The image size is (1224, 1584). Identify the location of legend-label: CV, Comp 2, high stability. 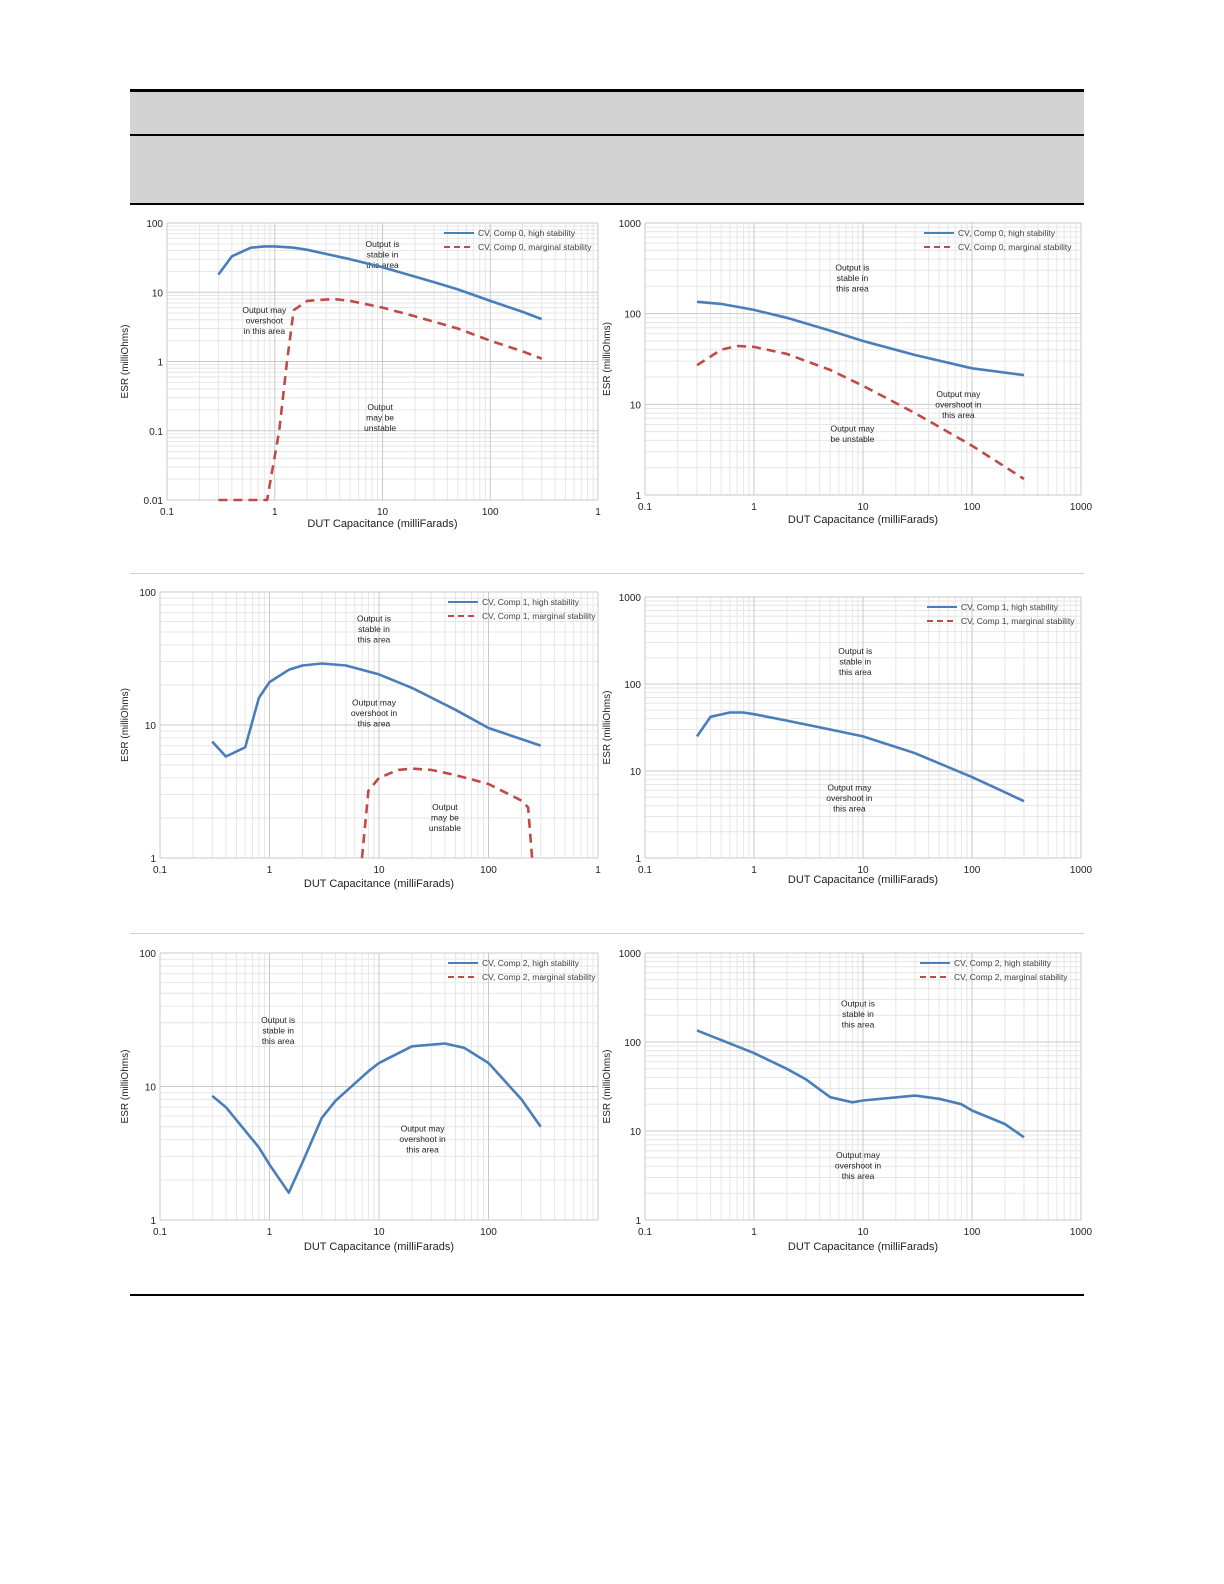
(1003, 963).